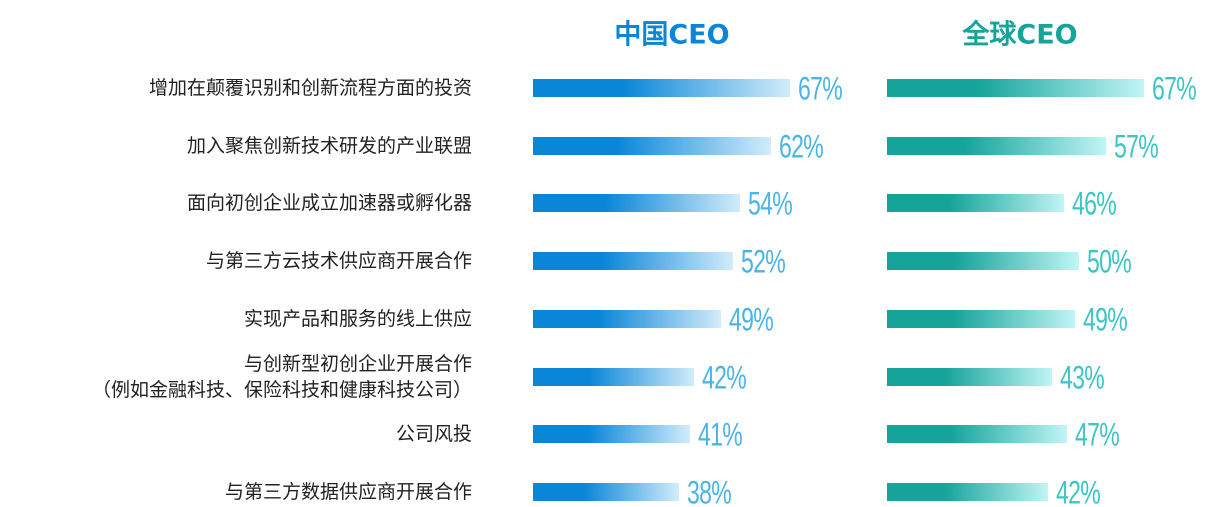 The image size is (1212, 507). I want to click on value-label: 38%, so click(709, 490).